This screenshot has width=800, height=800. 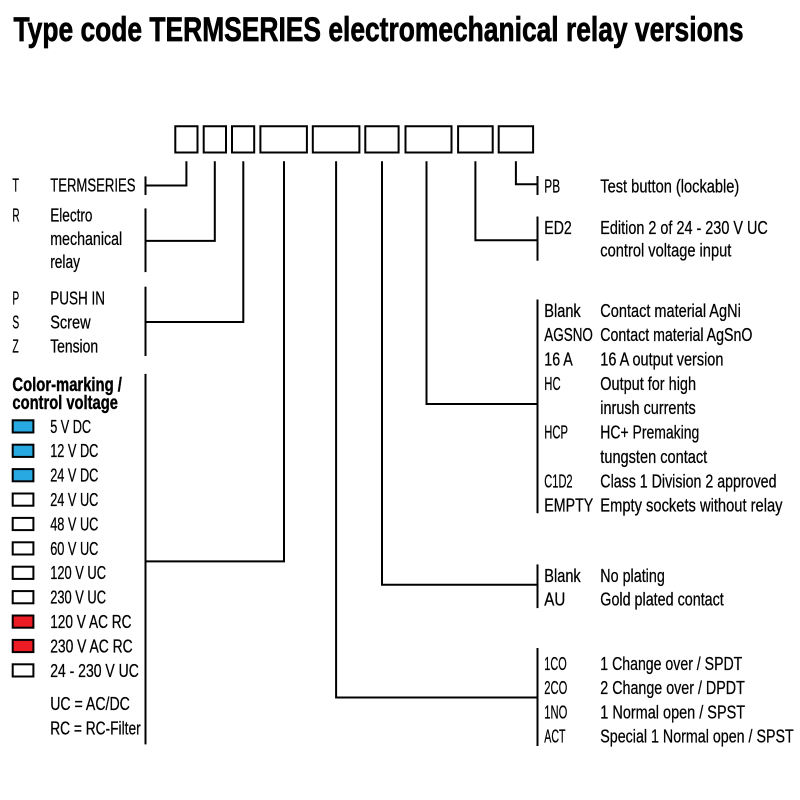 What do you see at coordinates (74, 524) in the screenshot?
I see `svg-text: 48 V UC` at bounding box center [74, 524].